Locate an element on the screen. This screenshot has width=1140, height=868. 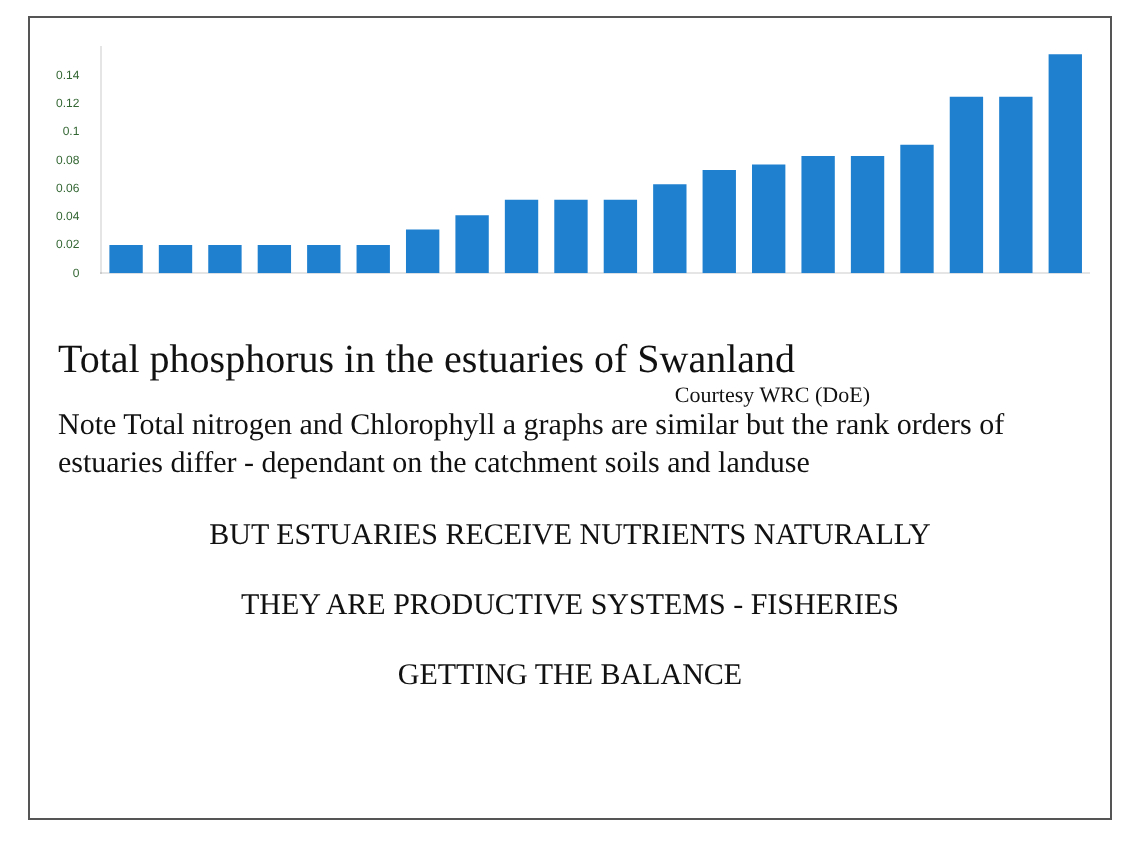
text: Note Total nitrogen and Chlorophyll a graphs are similar but the rank orders of estuaries differ - dependant on the catchment soils and landuse is located at coordinates (532, 446).